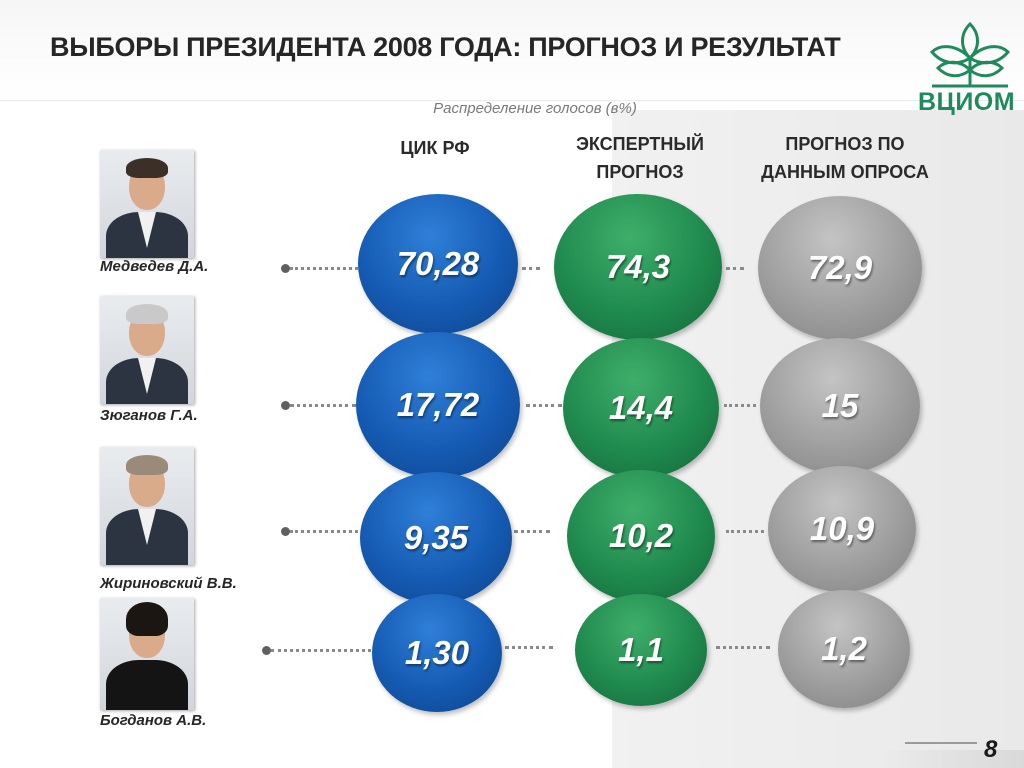 This screenshot has width=1024, height=768. I want to click on value-bubble-cik: 1,30, so click(437, 653).